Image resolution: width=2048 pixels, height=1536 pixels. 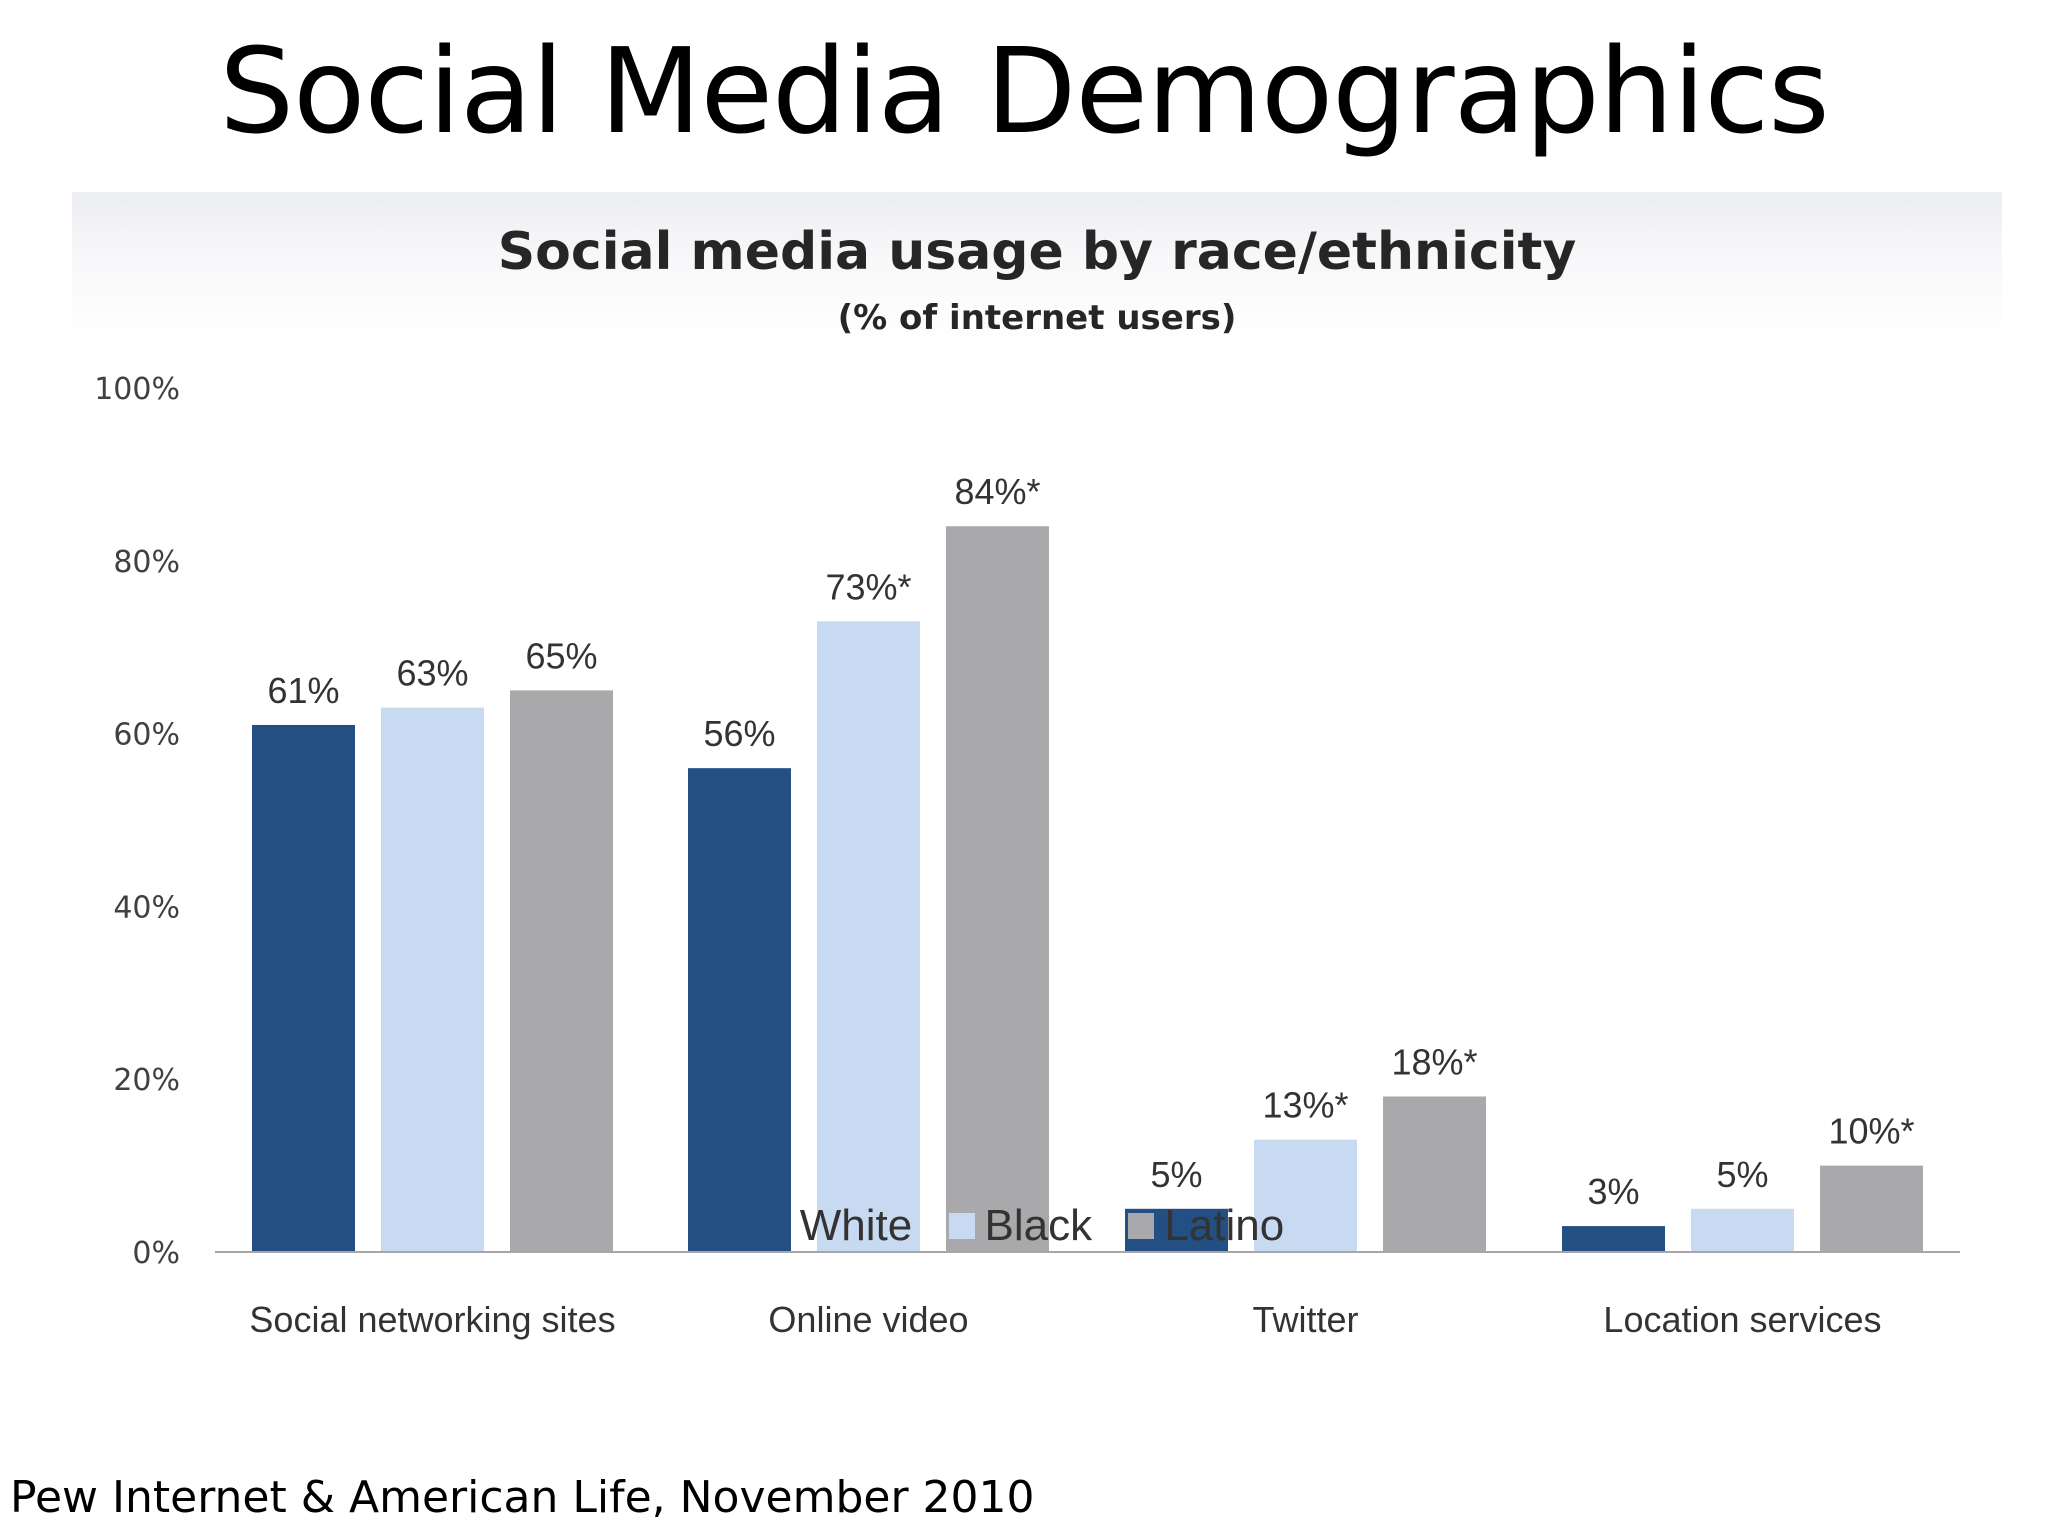 I want to click on bar-location-services-latino, so click(x=1871, y=1208).